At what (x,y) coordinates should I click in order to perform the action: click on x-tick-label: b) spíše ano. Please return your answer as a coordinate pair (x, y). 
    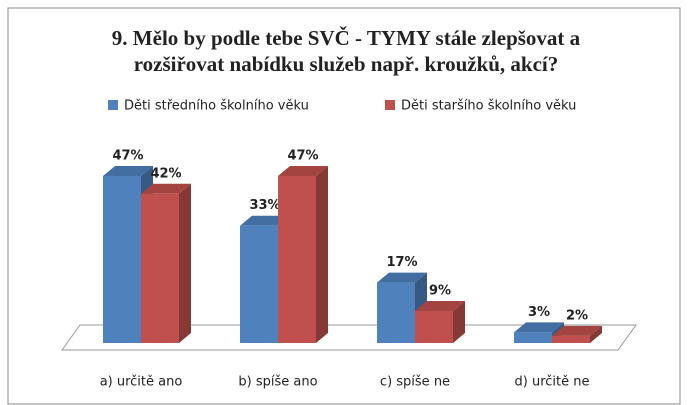
    Looking at the image, I should click on (277, 382).